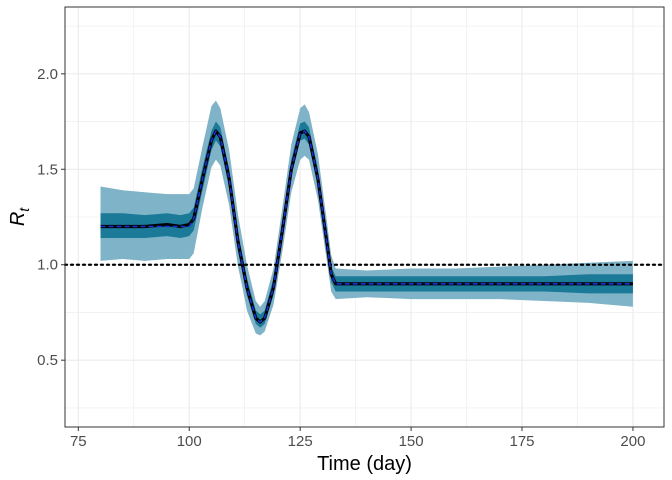 This screenshot has width=672, height=480. Describe the element at coordinates (78, 441) in the screenshot. I see `x-tick-label: 75` at that location.